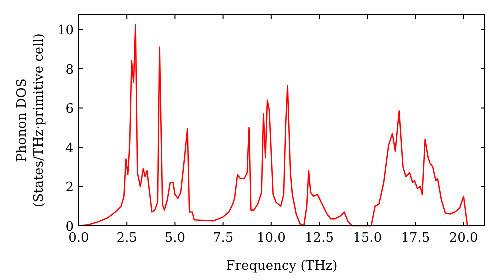  What do you see at coordinates (79, 238) in the screenshot?
I see `x-tick-label: 0.0` at bounding box center [79, 238].